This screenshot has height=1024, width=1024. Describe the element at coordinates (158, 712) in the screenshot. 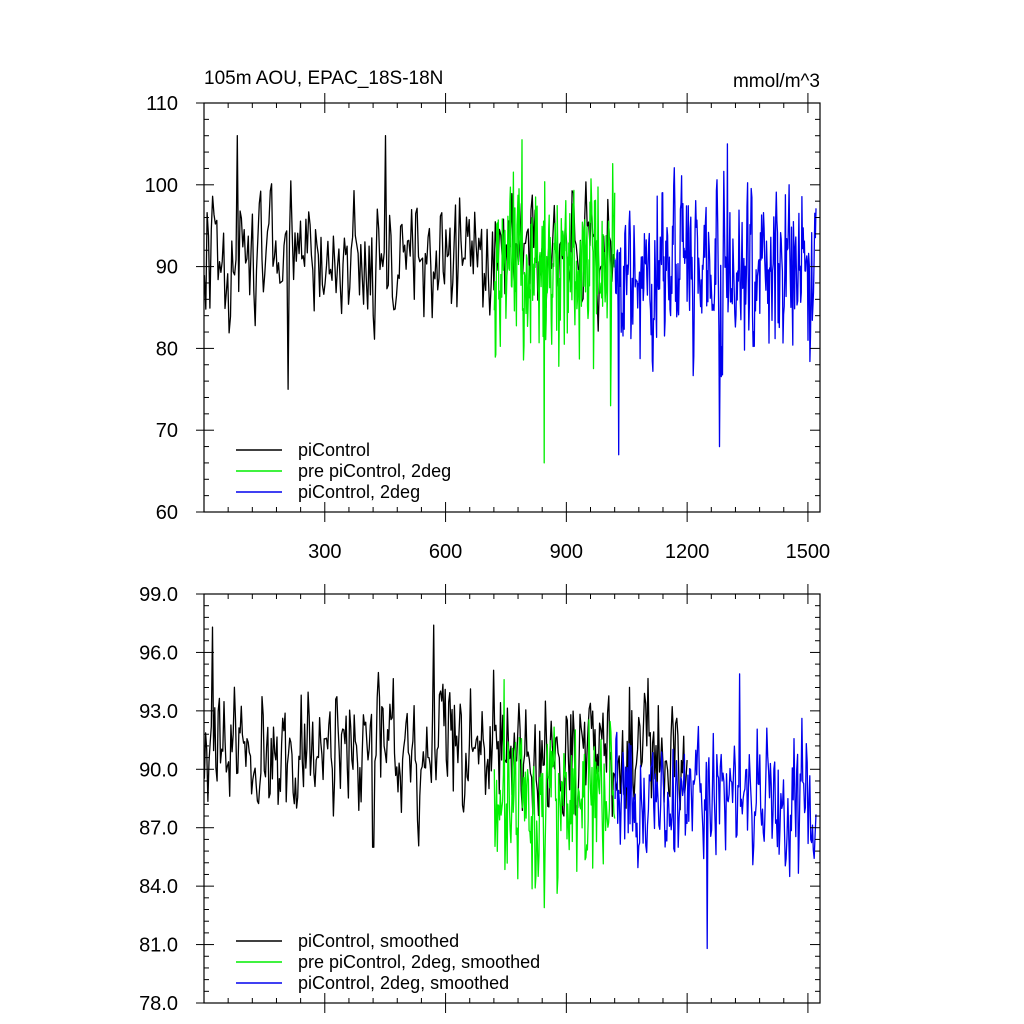

I see `y-tick-label: 93.0` at that location.